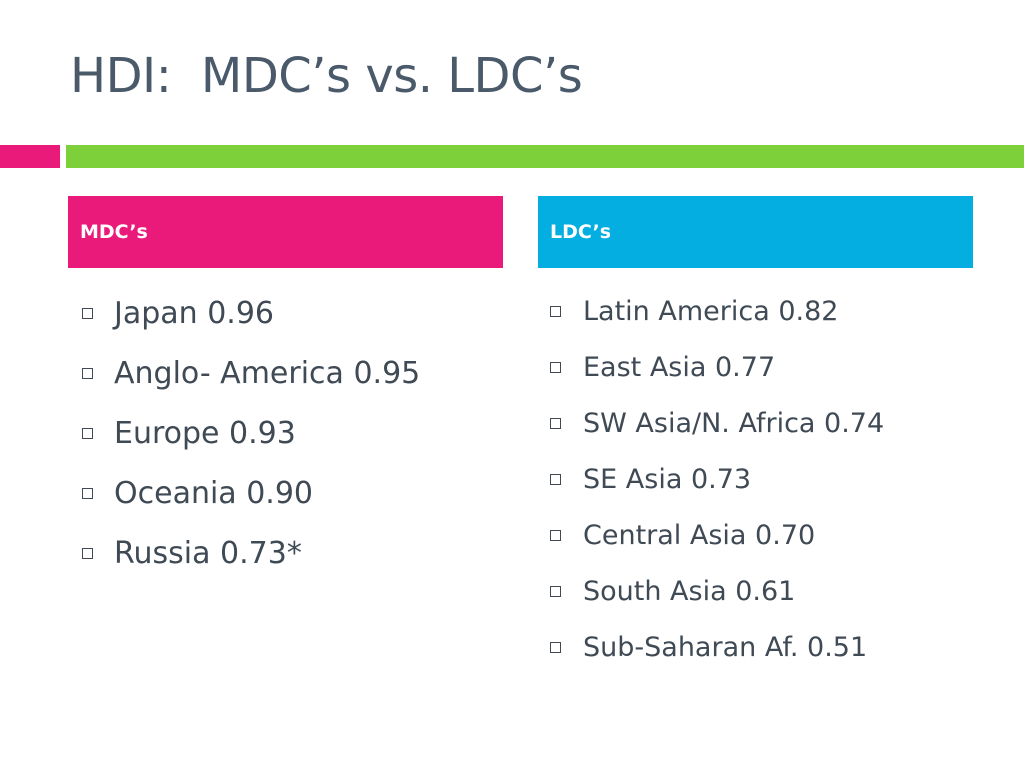 The width and height of the screenshot is (1024, 768). What do you see at coordinates (689, 591) in the screenshot?
I see `list-item-text: South Asia 0.61` at bounding box center [689, 591].